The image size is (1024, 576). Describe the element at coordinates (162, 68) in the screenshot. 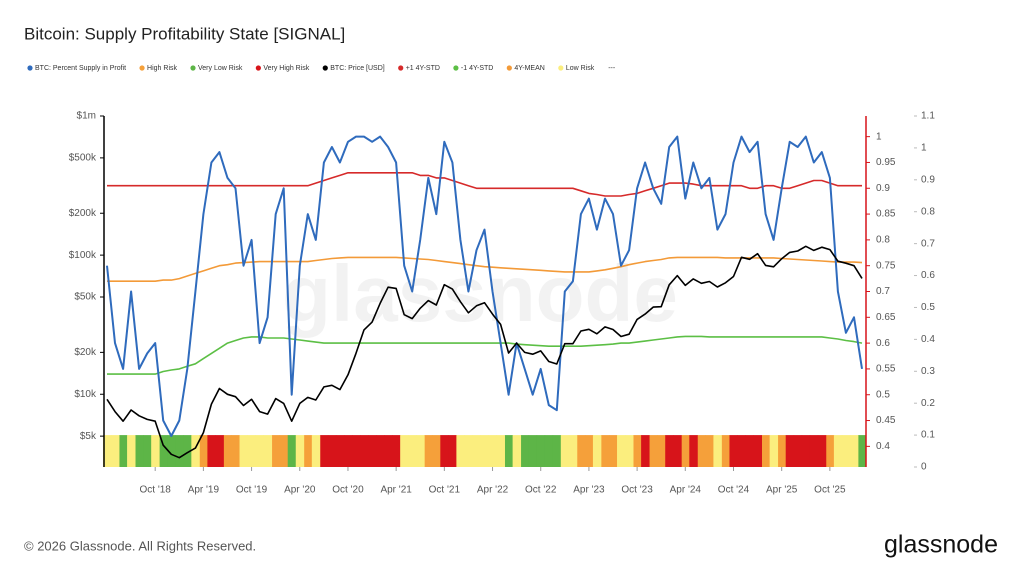

I see `legend-label: High Risk` at that location.